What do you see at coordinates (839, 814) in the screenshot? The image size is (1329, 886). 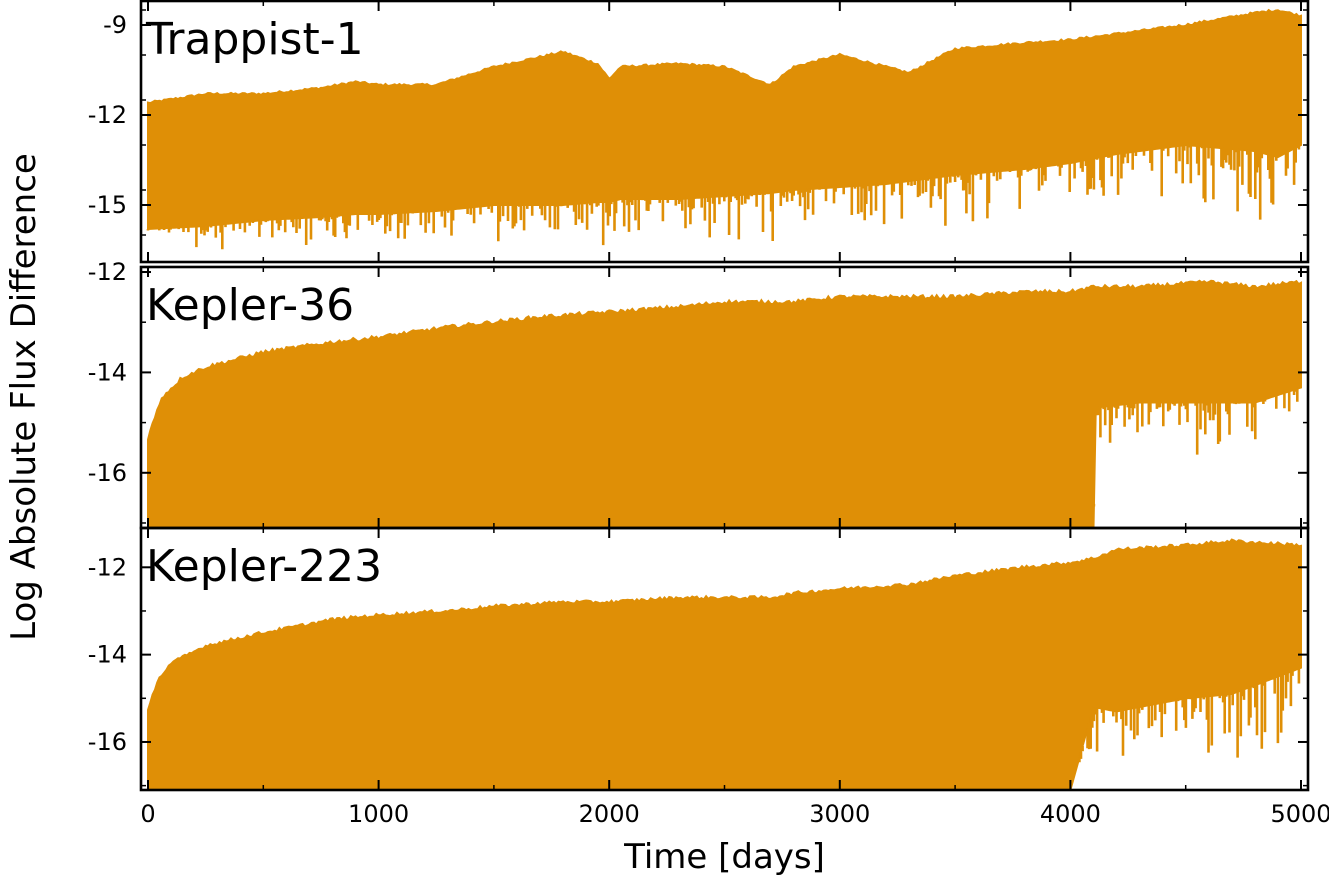 I see `x-tick-label: 3000` at bounding box center [839, 814].